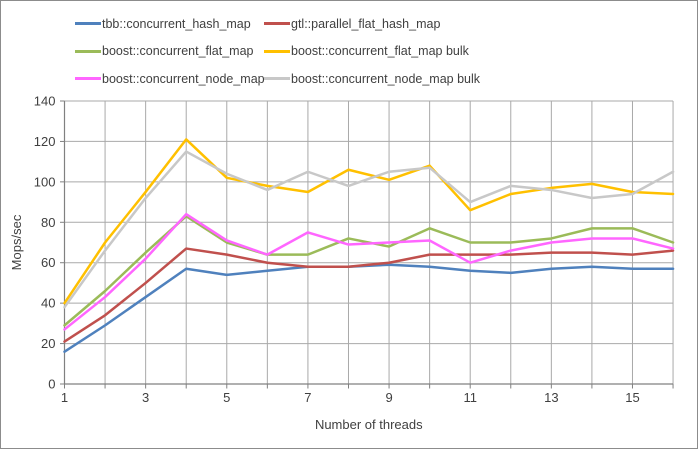  I want to click on legend-label: boost::concurrent_node_map bulk, so click(386, 78).